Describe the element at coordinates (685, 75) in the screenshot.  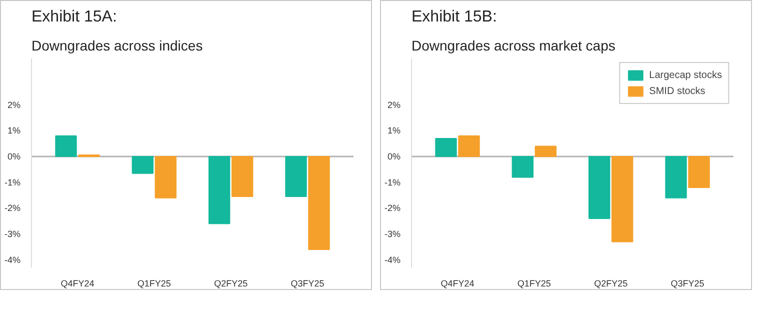
I see `legend-label: Largecap stocks` at that location.